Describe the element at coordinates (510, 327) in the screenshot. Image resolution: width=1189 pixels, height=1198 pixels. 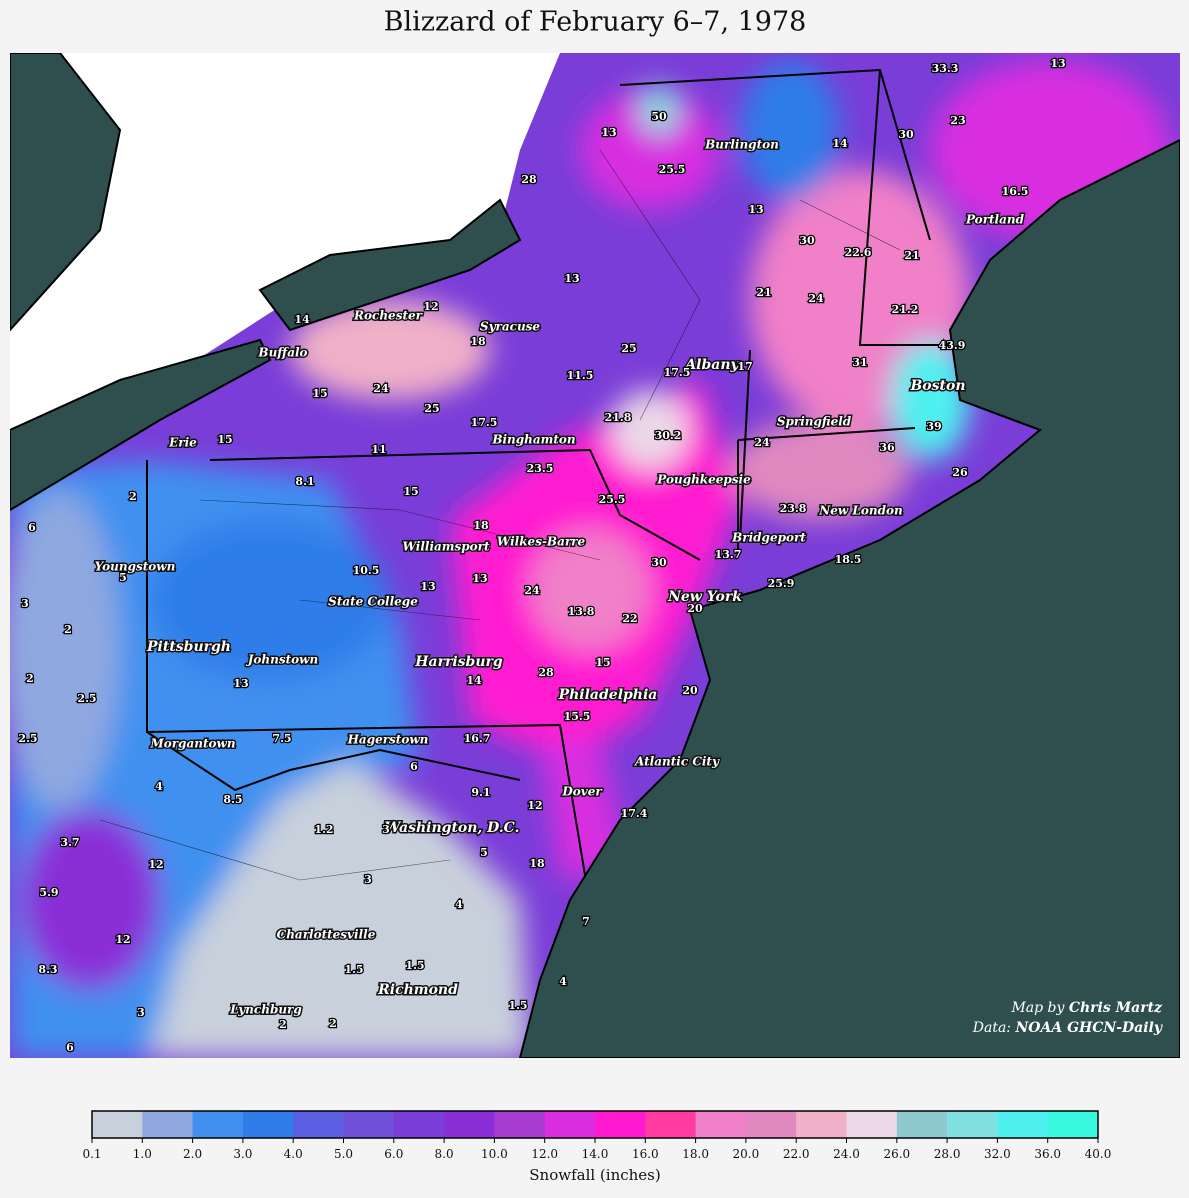
I see `city-label: Syracuse` at that location.